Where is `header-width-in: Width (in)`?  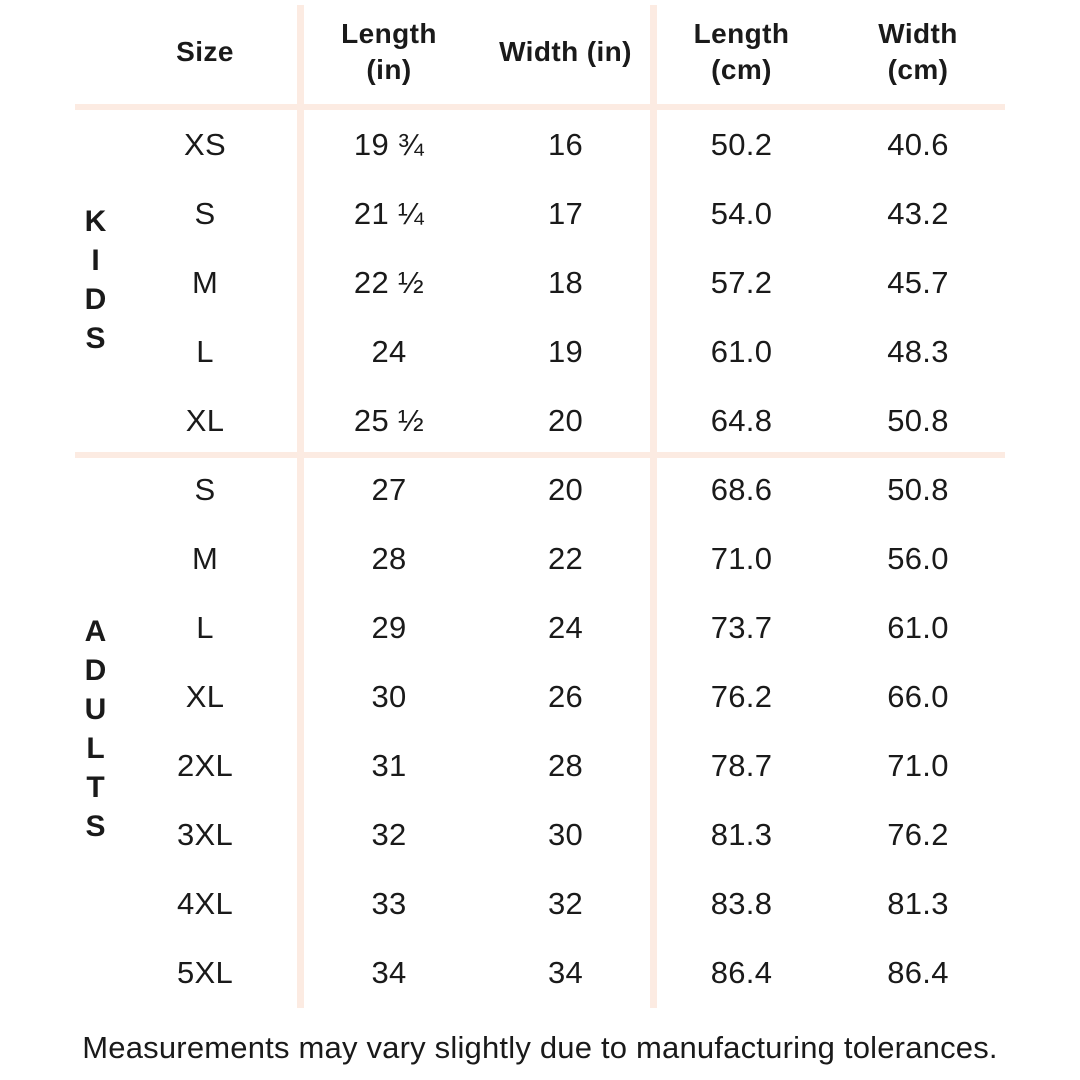
header-width-in: Width (in) is located at coordinates (565, 51).